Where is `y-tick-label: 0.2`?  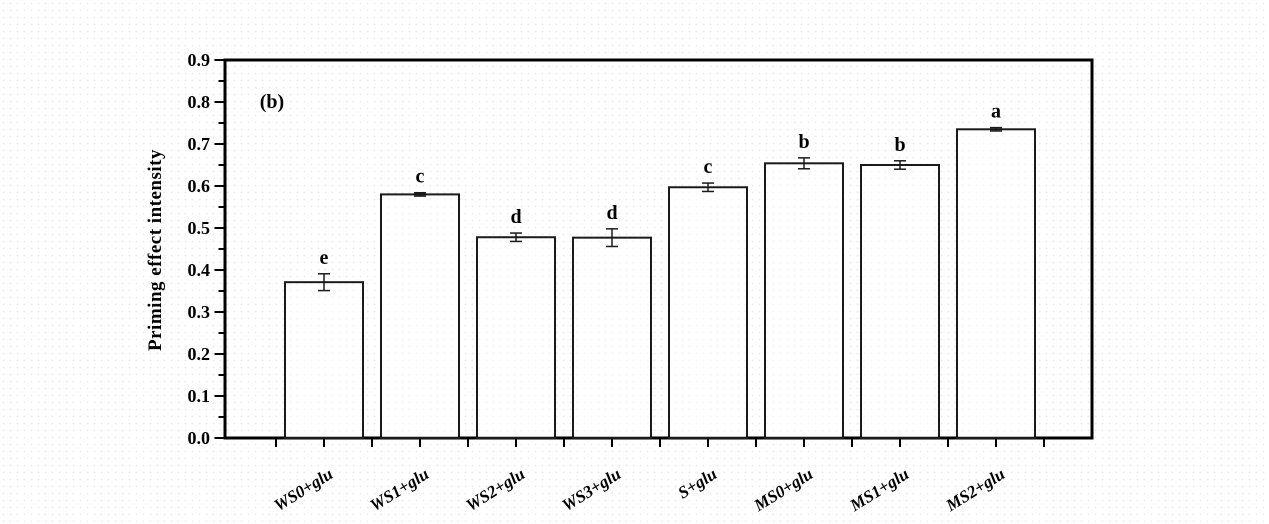
y-tick-label: 0.2 is located at coordinates (199, 354).